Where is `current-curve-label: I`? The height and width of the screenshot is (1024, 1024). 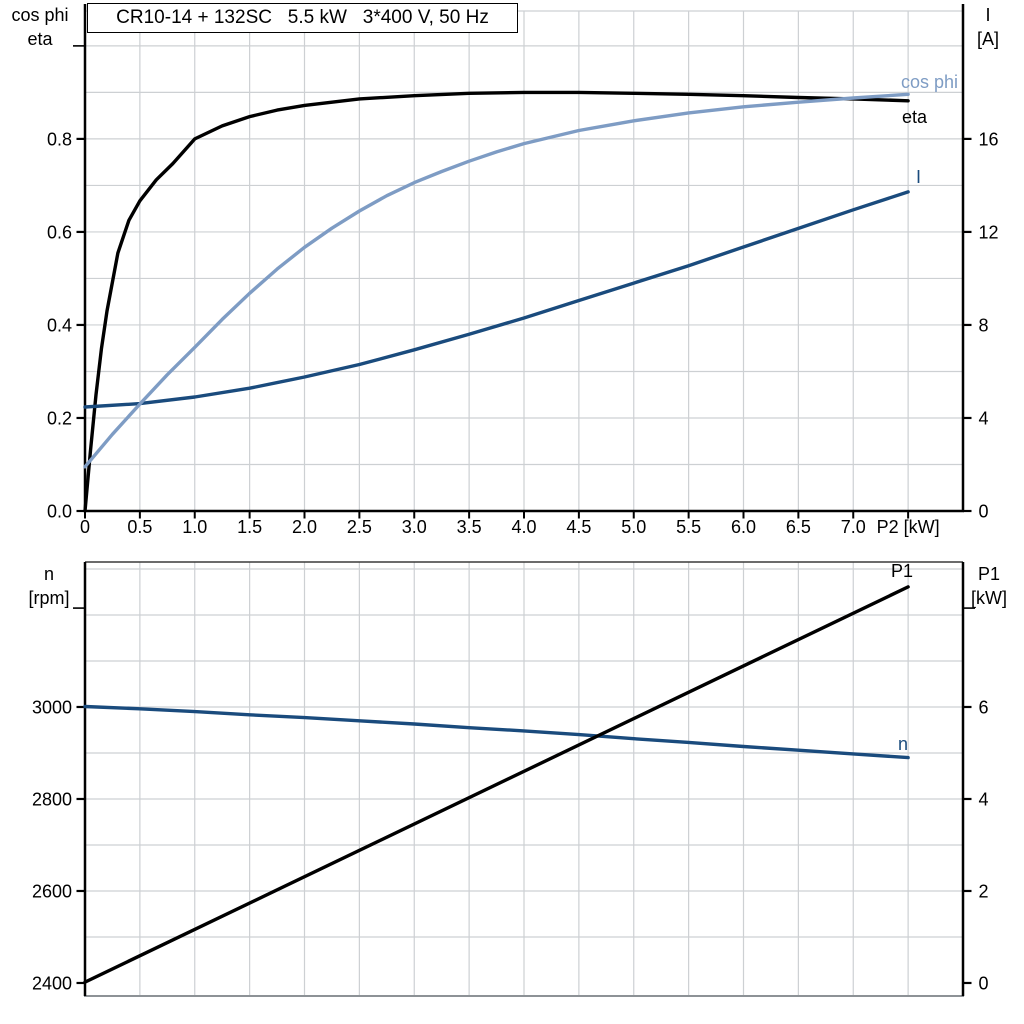 current-curve-label: I is located at coordinates (919, 177).